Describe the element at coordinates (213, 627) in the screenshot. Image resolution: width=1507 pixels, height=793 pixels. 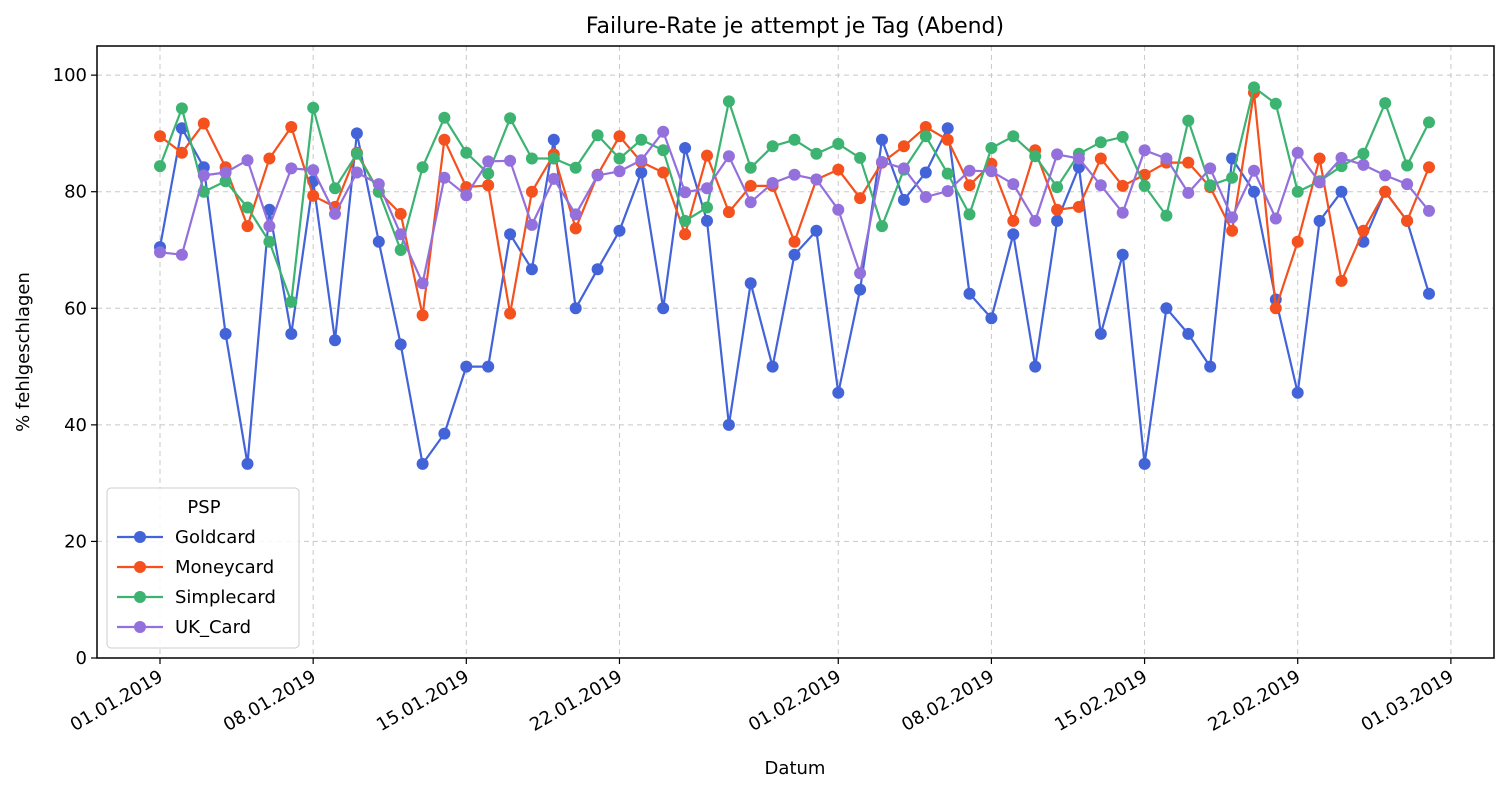
I see `legend-label: UK_Card` at that location.